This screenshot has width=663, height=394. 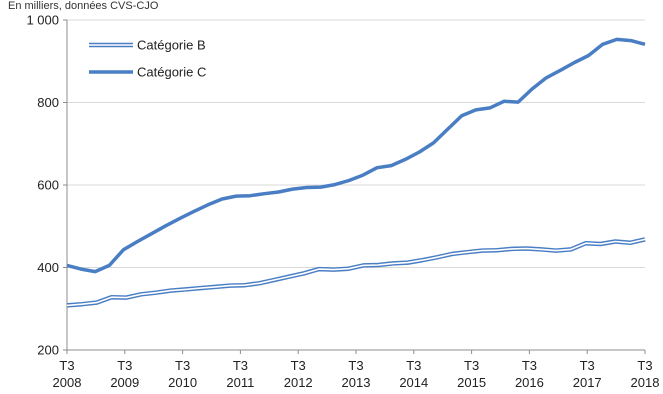 I want to click on legend-item: Catégorie C, so click(x=147, y=72).